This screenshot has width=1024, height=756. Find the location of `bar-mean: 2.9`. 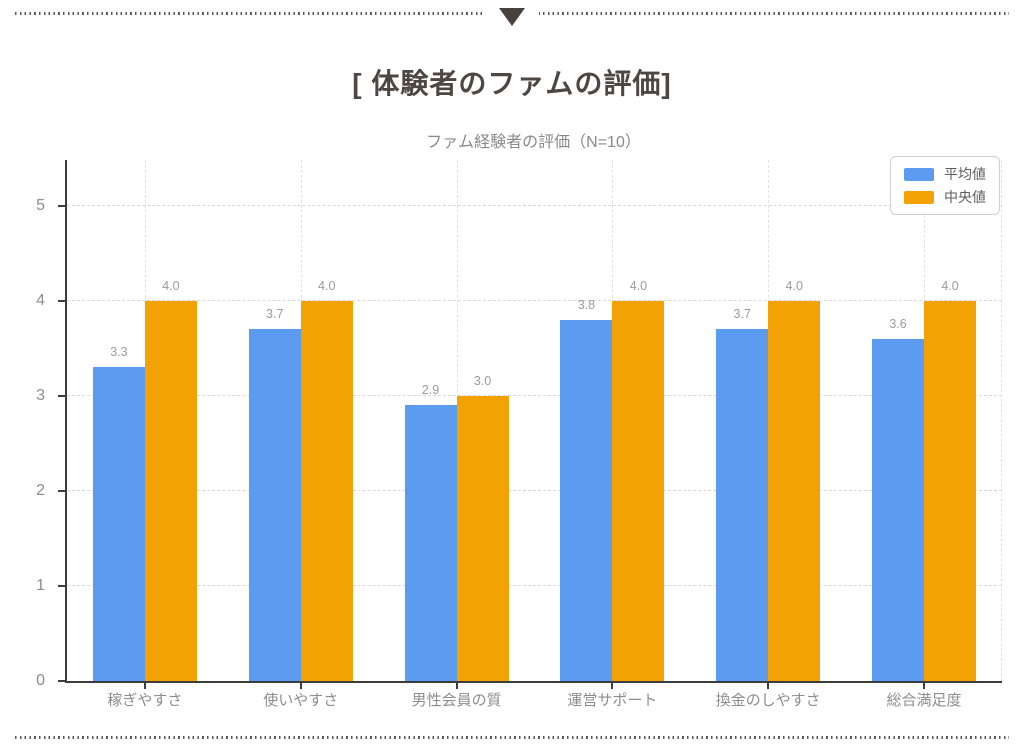

bar-mean: 2.9 is located at coordinates (430, 532).